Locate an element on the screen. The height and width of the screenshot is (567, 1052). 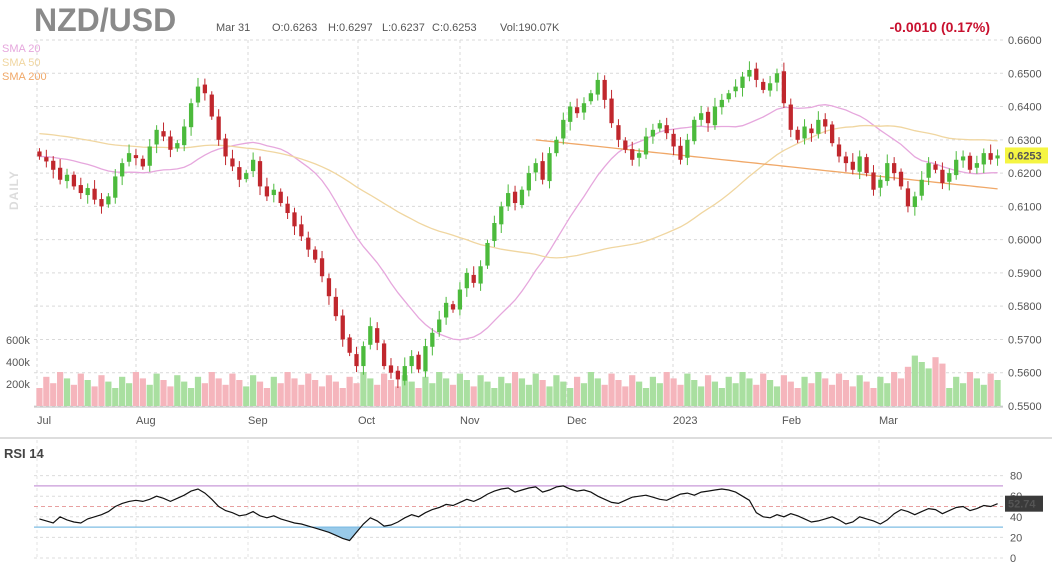
rsi-value-tag-bg is located at coordinates (1024, 503).